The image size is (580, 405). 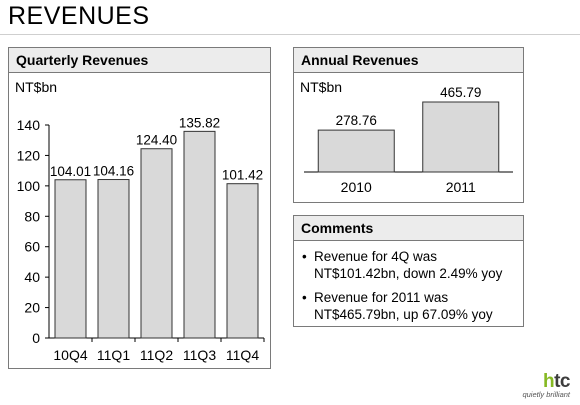 I want to click on data-label: 104.01, so click(x=70, y=171).